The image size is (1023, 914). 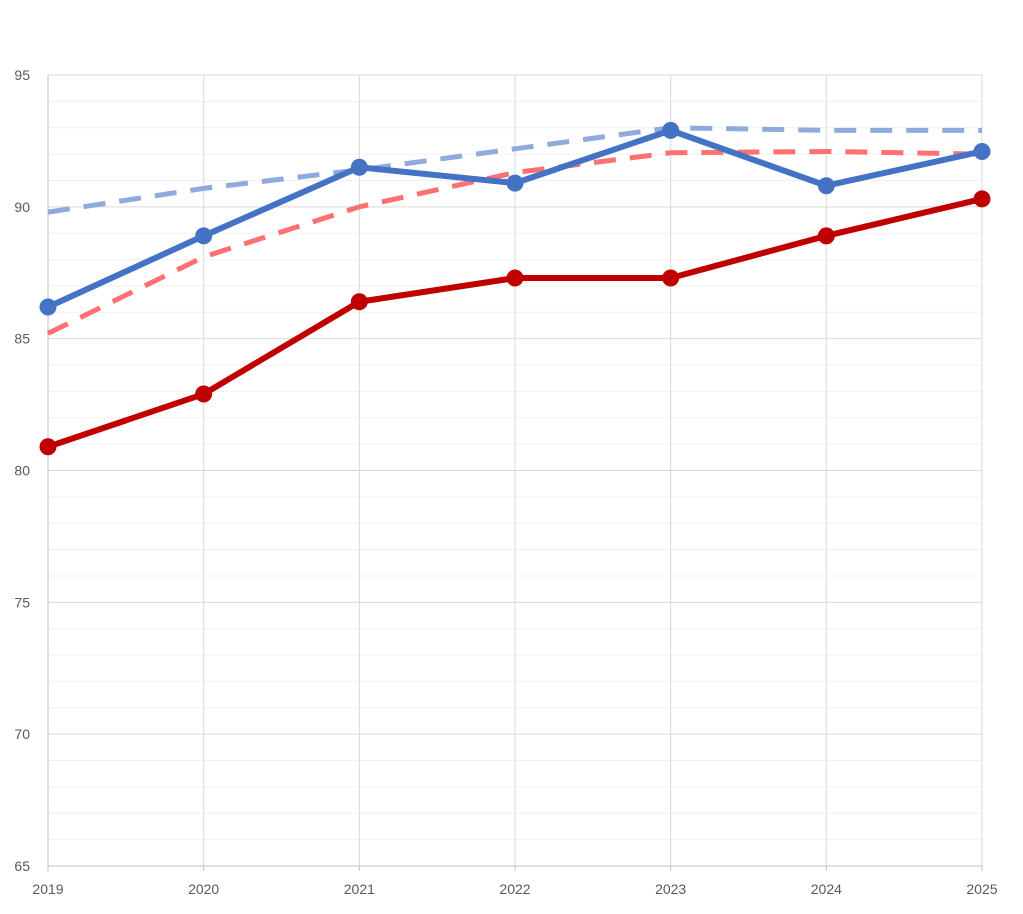 I want to click on y-tick-label: 85, so click(x=22, y=339).